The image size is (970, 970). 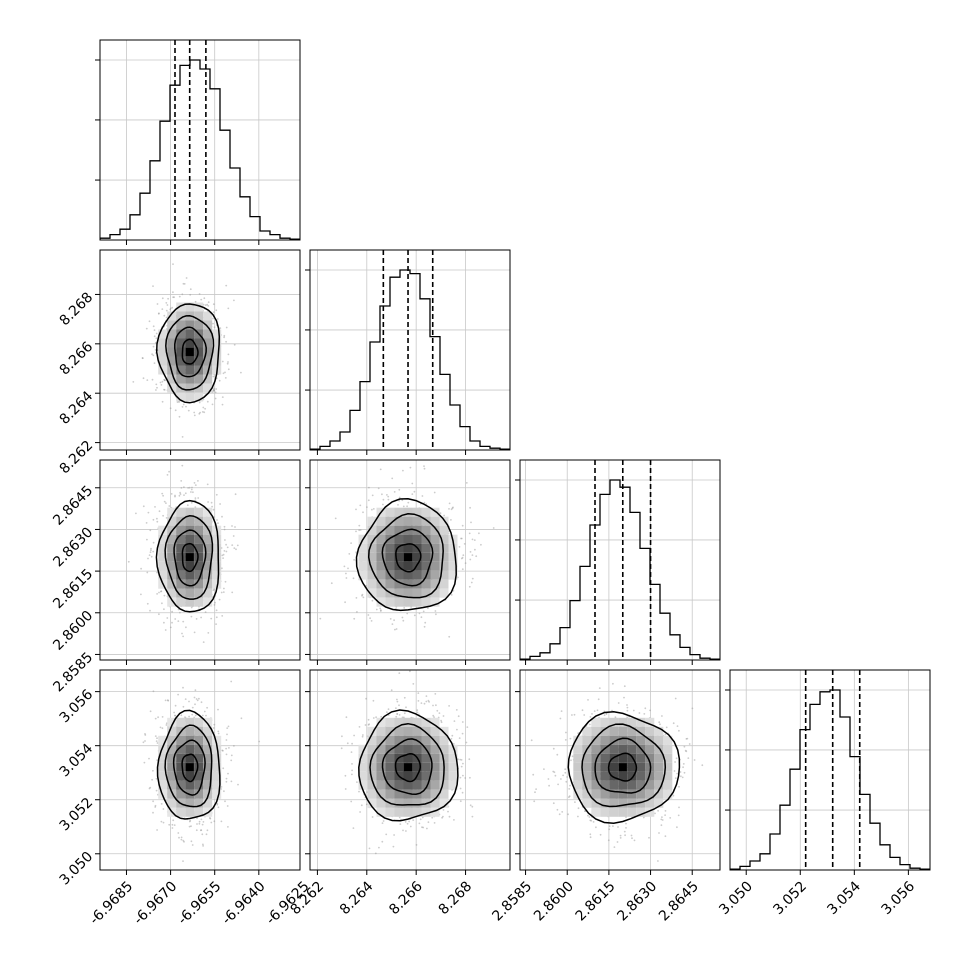 I want to click on panel-content, so click(x=200, y=770).